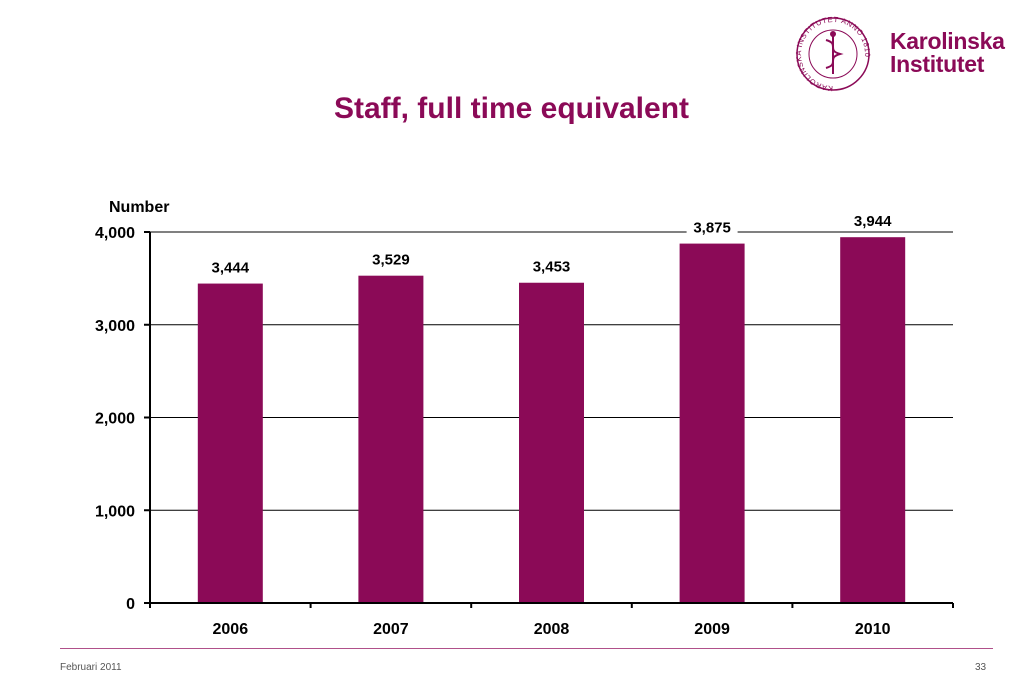 The width and height of the screenshot is (1023, 694). What do you see at coordinates (139, 207) in the screenshot?
I see `y-axis-label: Number` at bounding box center [139, 207].